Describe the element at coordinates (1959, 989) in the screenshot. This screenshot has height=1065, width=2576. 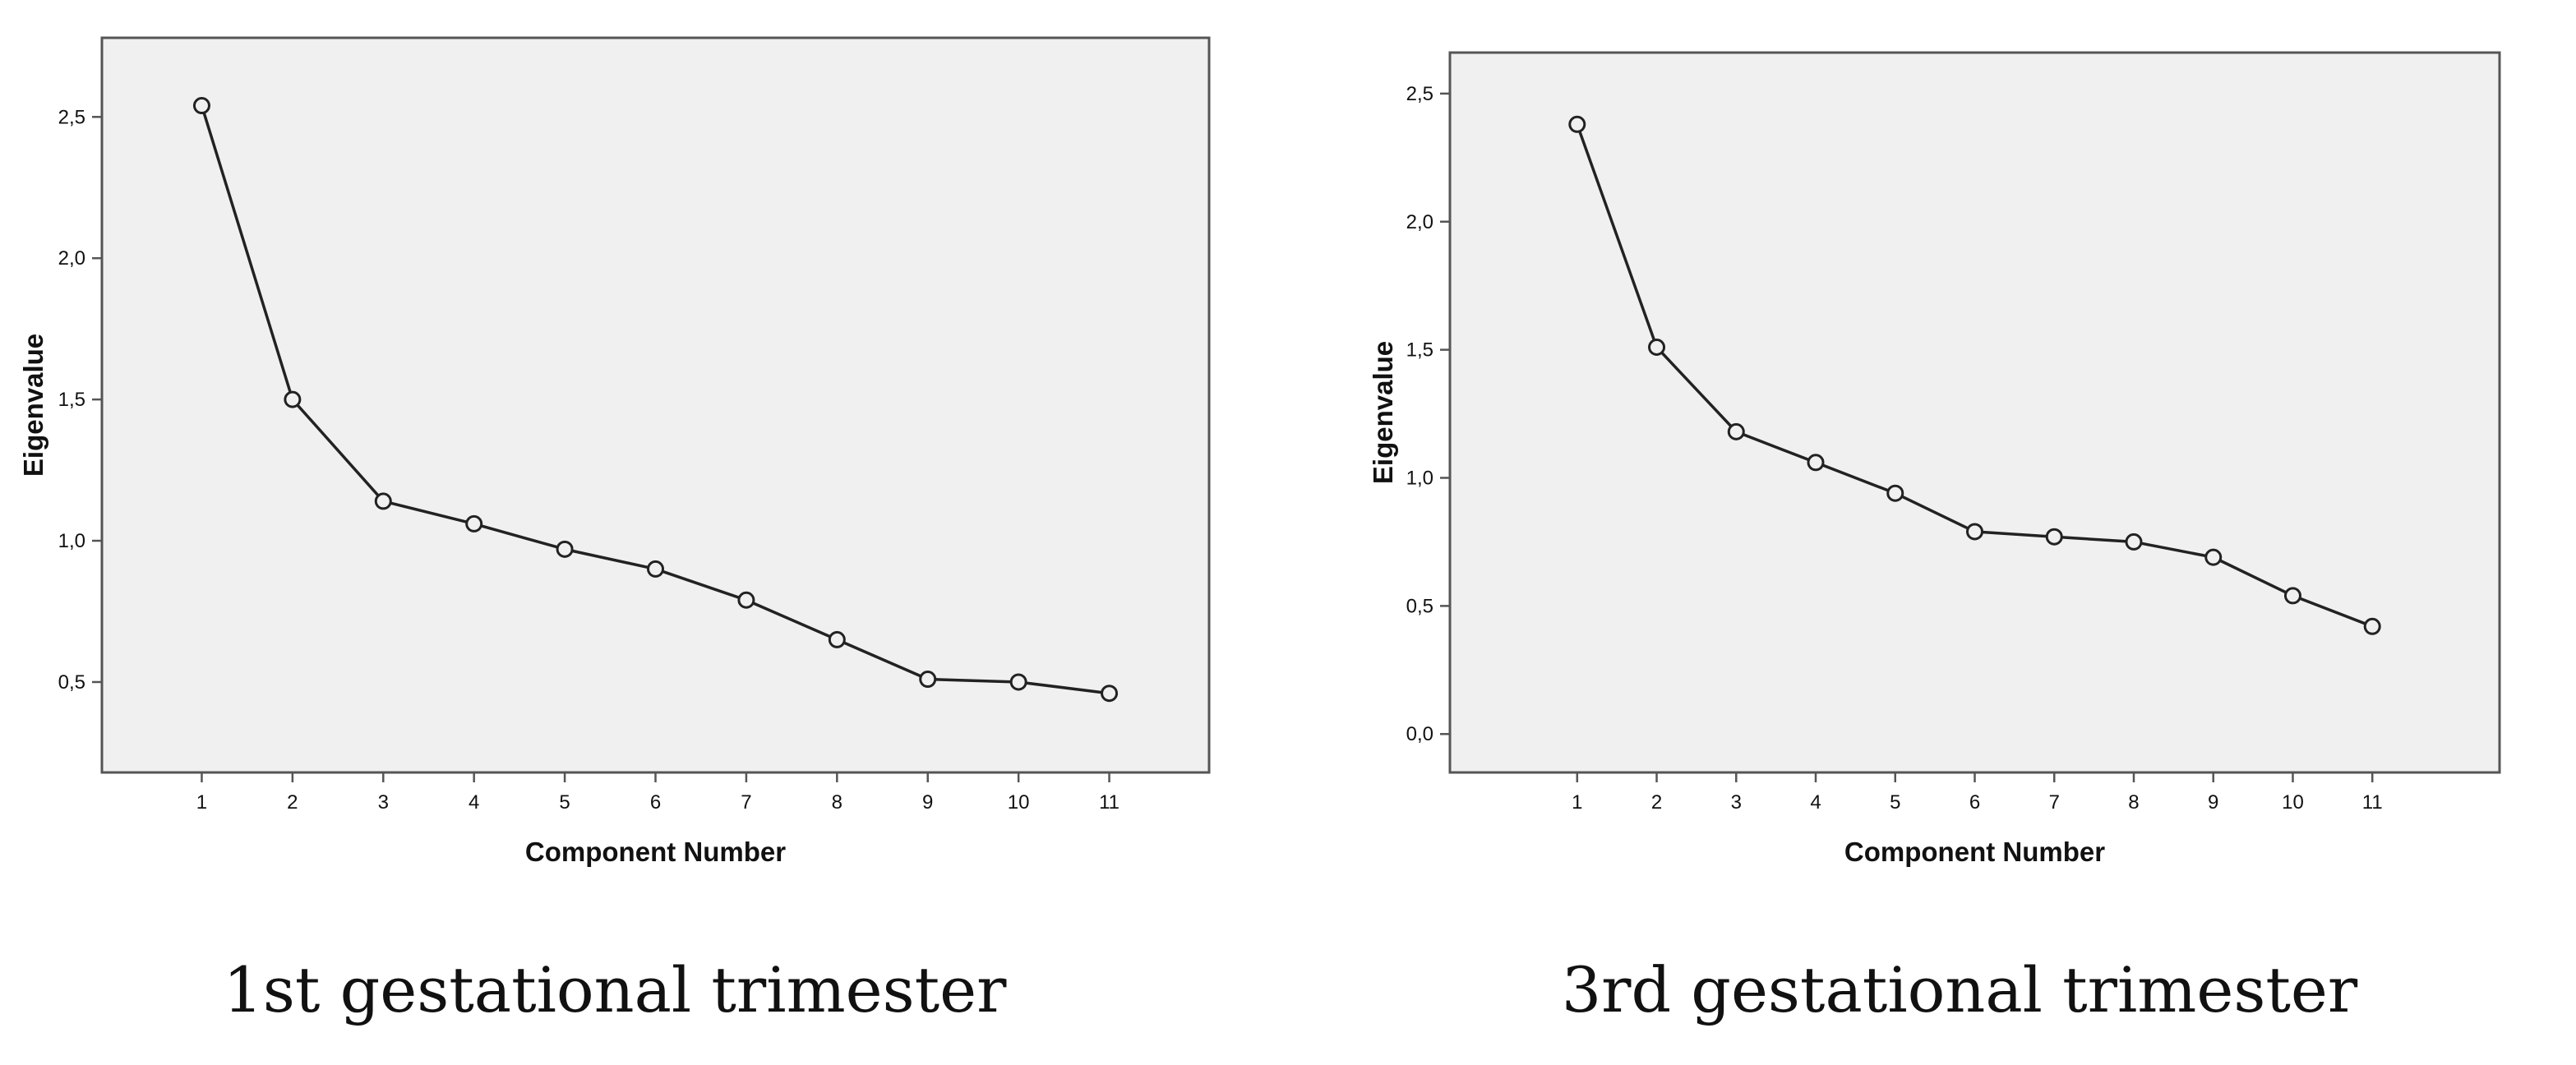
I see `caption-3rd-trimester: 3rd gestational trimester` at that location.